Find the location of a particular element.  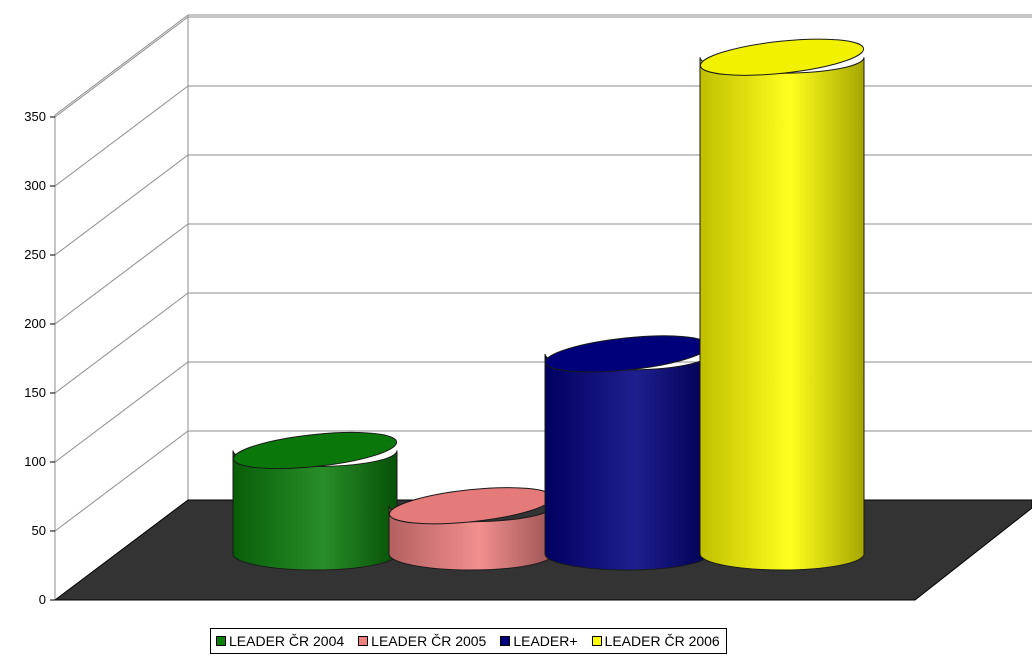

y-tick-label-250: 250 is located at coordinates (35, 254).